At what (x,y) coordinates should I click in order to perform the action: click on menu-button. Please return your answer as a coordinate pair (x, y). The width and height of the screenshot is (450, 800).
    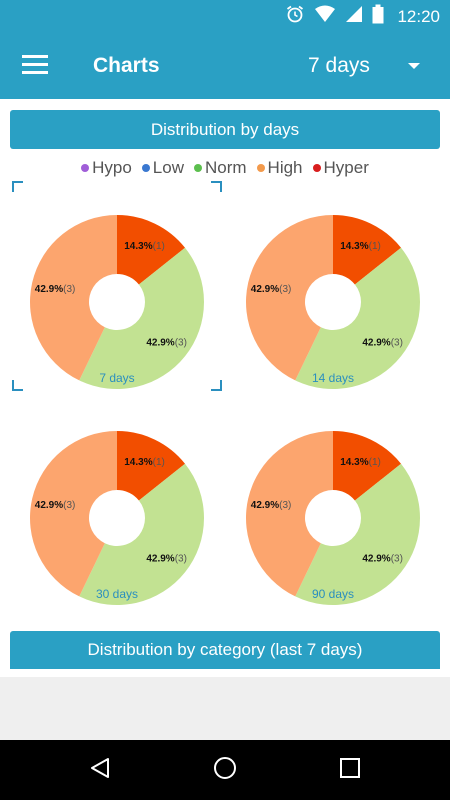
    Looking at the image, I should click on (35, 66).